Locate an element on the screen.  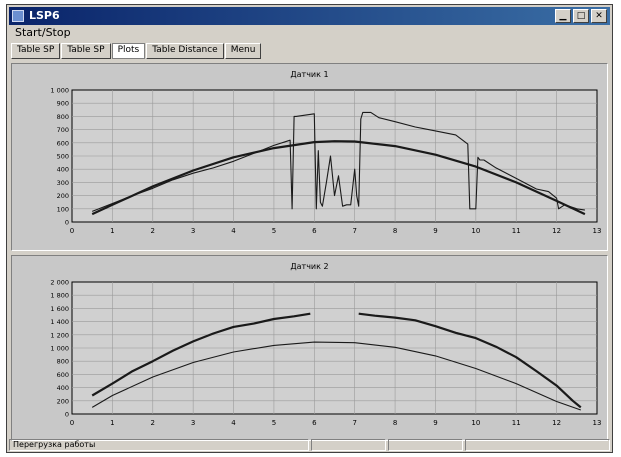
chart-1-title: Датчик 1 is located at coordinates (309, 74).